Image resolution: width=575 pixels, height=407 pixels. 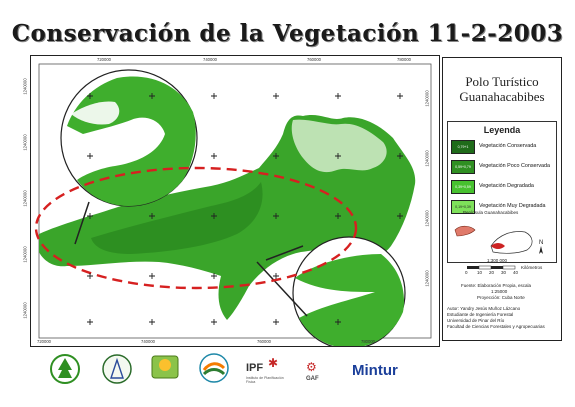 I want to click on projection: Proyección: Cuba Norte, so click(x=501, y=297).